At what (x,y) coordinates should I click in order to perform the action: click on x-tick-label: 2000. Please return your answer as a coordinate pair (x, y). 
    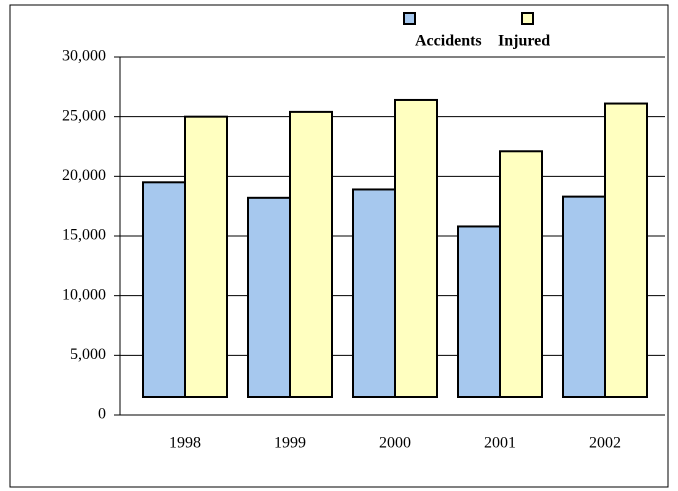
    Looking at the image, I should click on (395, 443).